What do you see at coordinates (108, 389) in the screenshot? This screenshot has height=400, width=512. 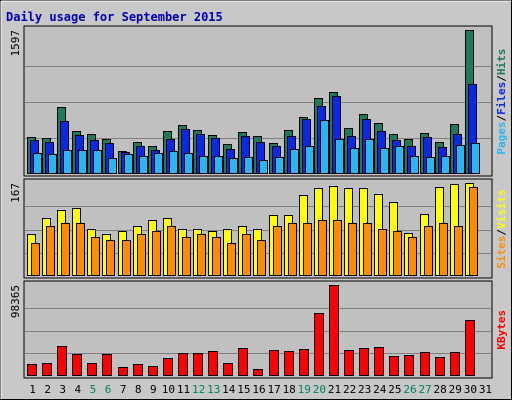 I see `x-tick-day-6: 6` at bounding box center [108, 389].